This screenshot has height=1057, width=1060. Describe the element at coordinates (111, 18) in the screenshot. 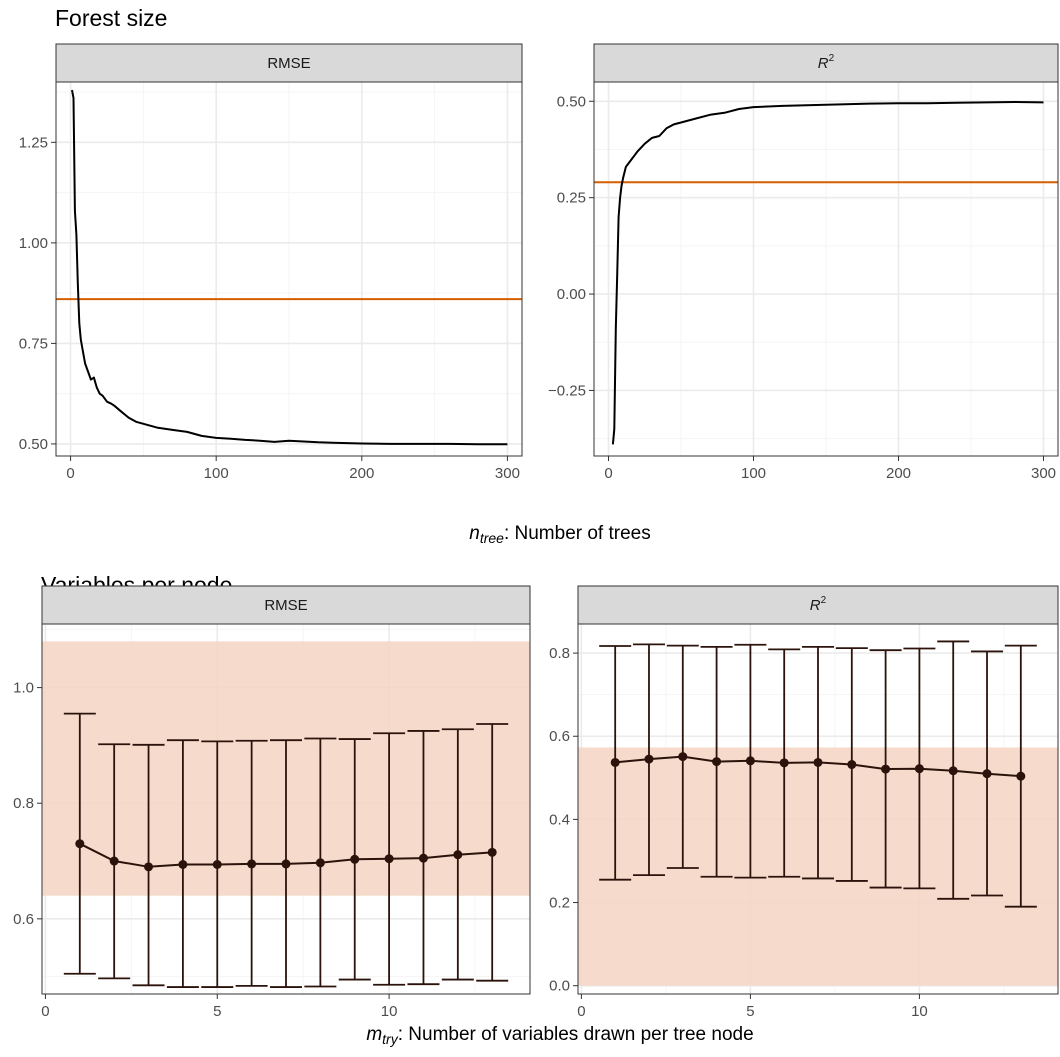

I see `top-section-title: Forest size` at that location.